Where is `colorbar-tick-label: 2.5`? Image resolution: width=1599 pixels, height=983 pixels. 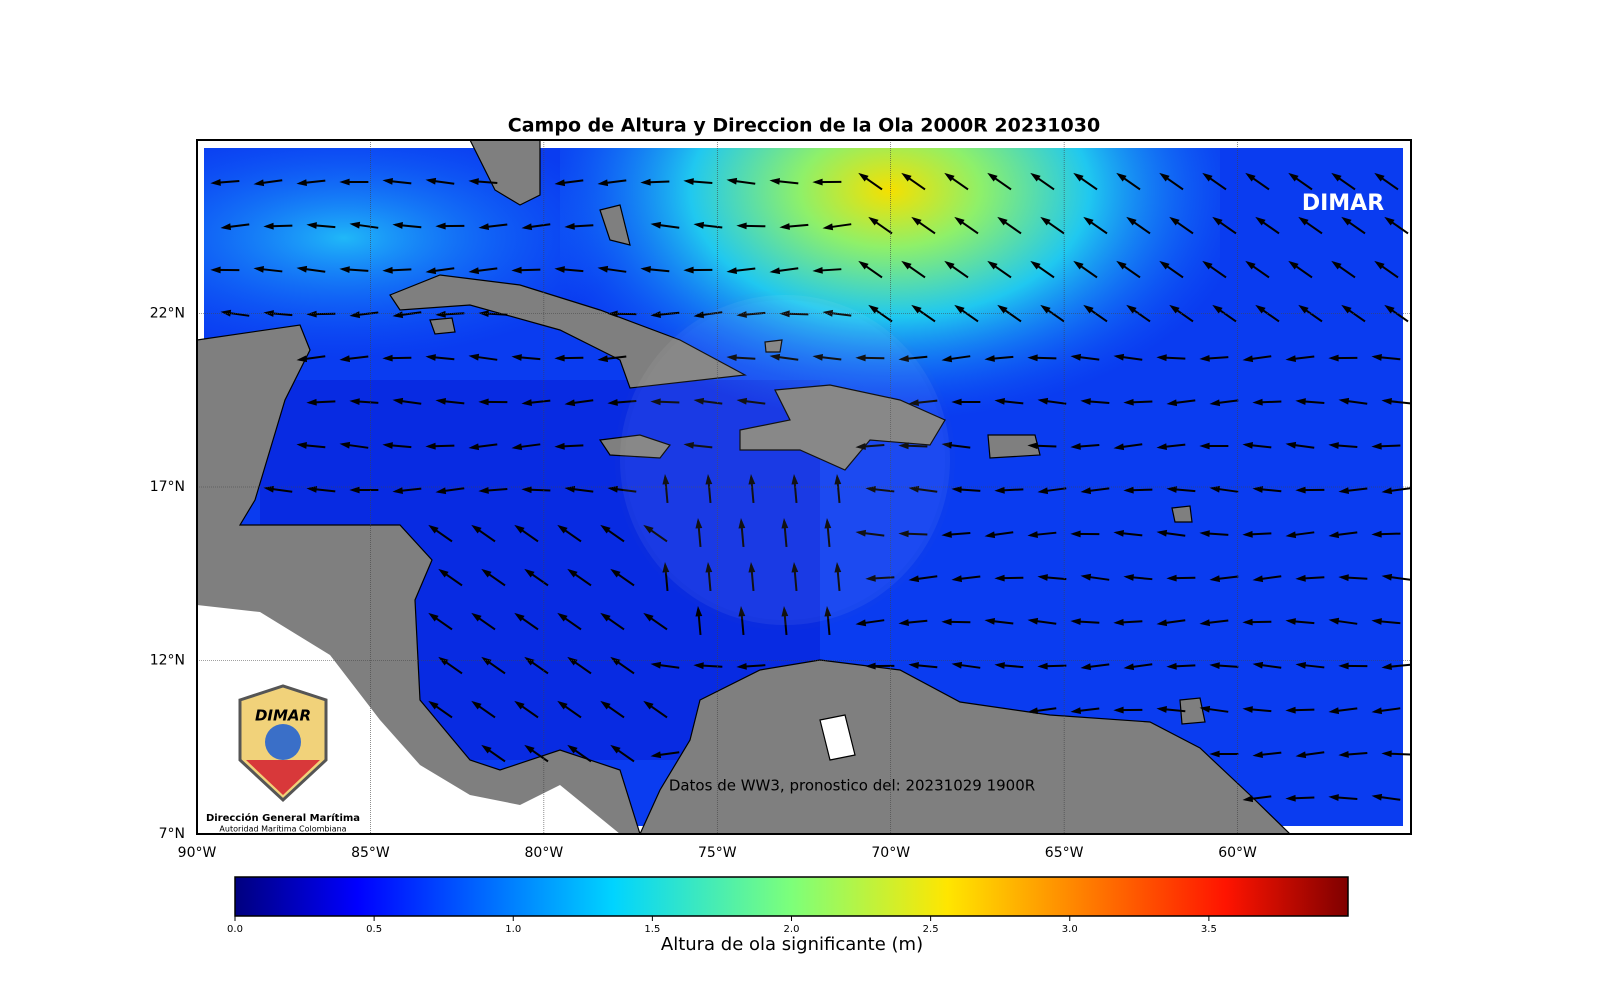
colorbar-tick-label: 2.5 is located at coordinates (931, 929).